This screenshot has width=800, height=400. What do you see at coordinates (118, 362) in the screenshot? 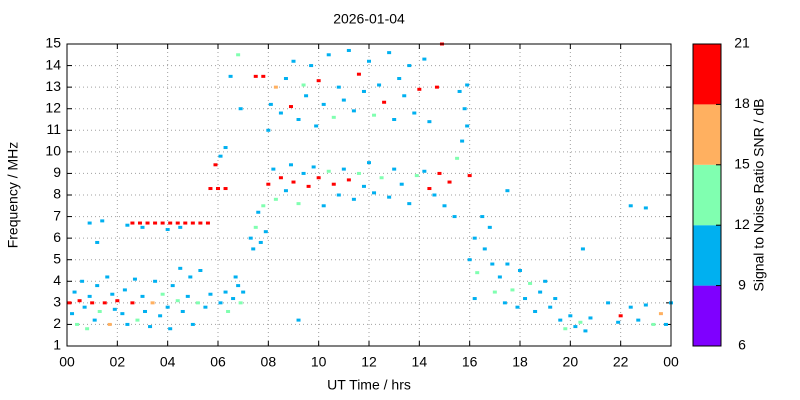
I see `x-tick-label: 02` at bounding box center [118, 362].